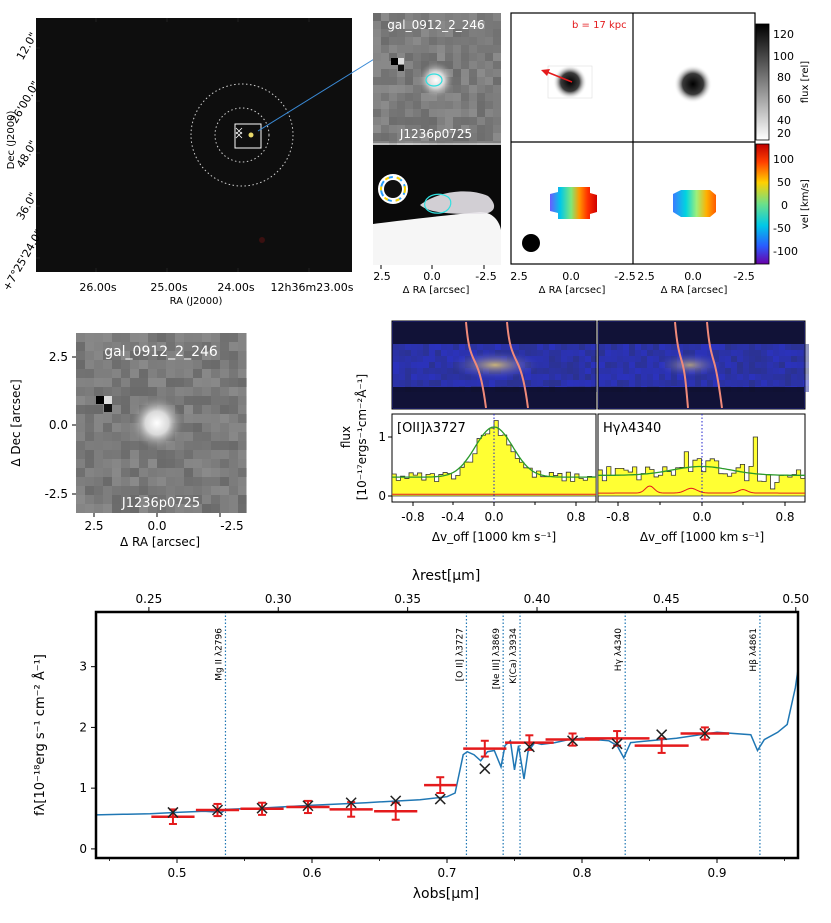 Image resolution: width=831 pixels, height=923 pixels. Describe the element at coordinates (693, 276) in the screenshot. I see `kin-xtick-right: 0.0` at that location.